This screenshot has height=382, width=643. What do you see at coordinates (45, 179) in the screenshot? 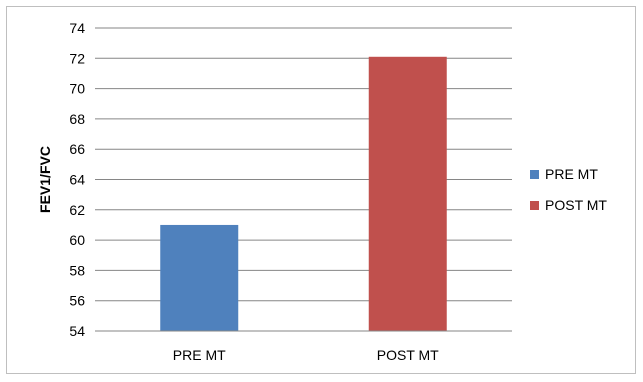
I see `y-axis-title: FEV1/FVC` at bounding box center [45, 179].